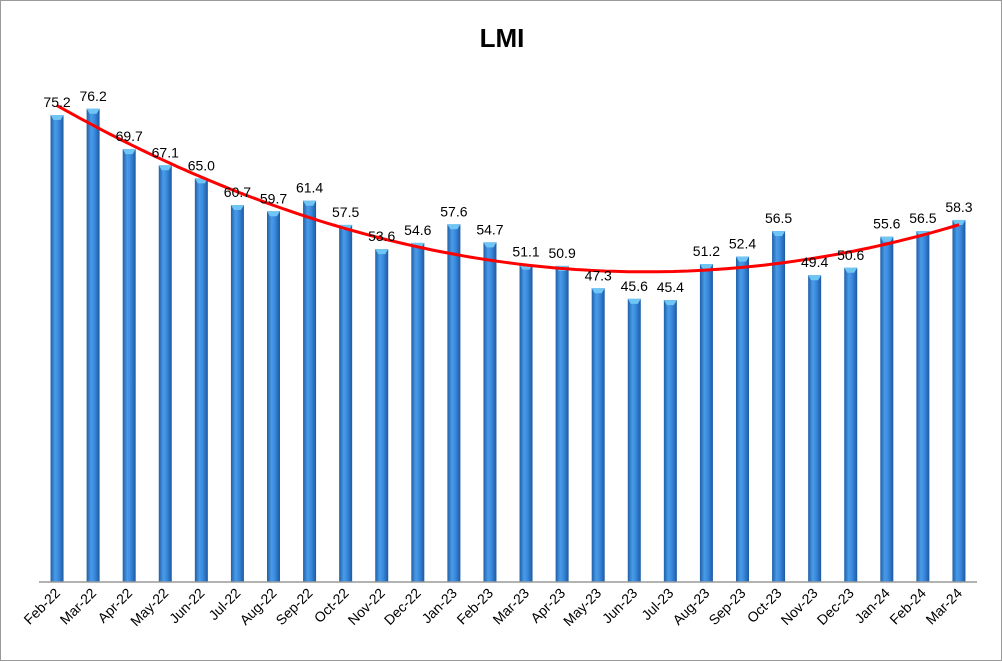  I want to click on x-tick-label: Aug-22, so click(257, 606).